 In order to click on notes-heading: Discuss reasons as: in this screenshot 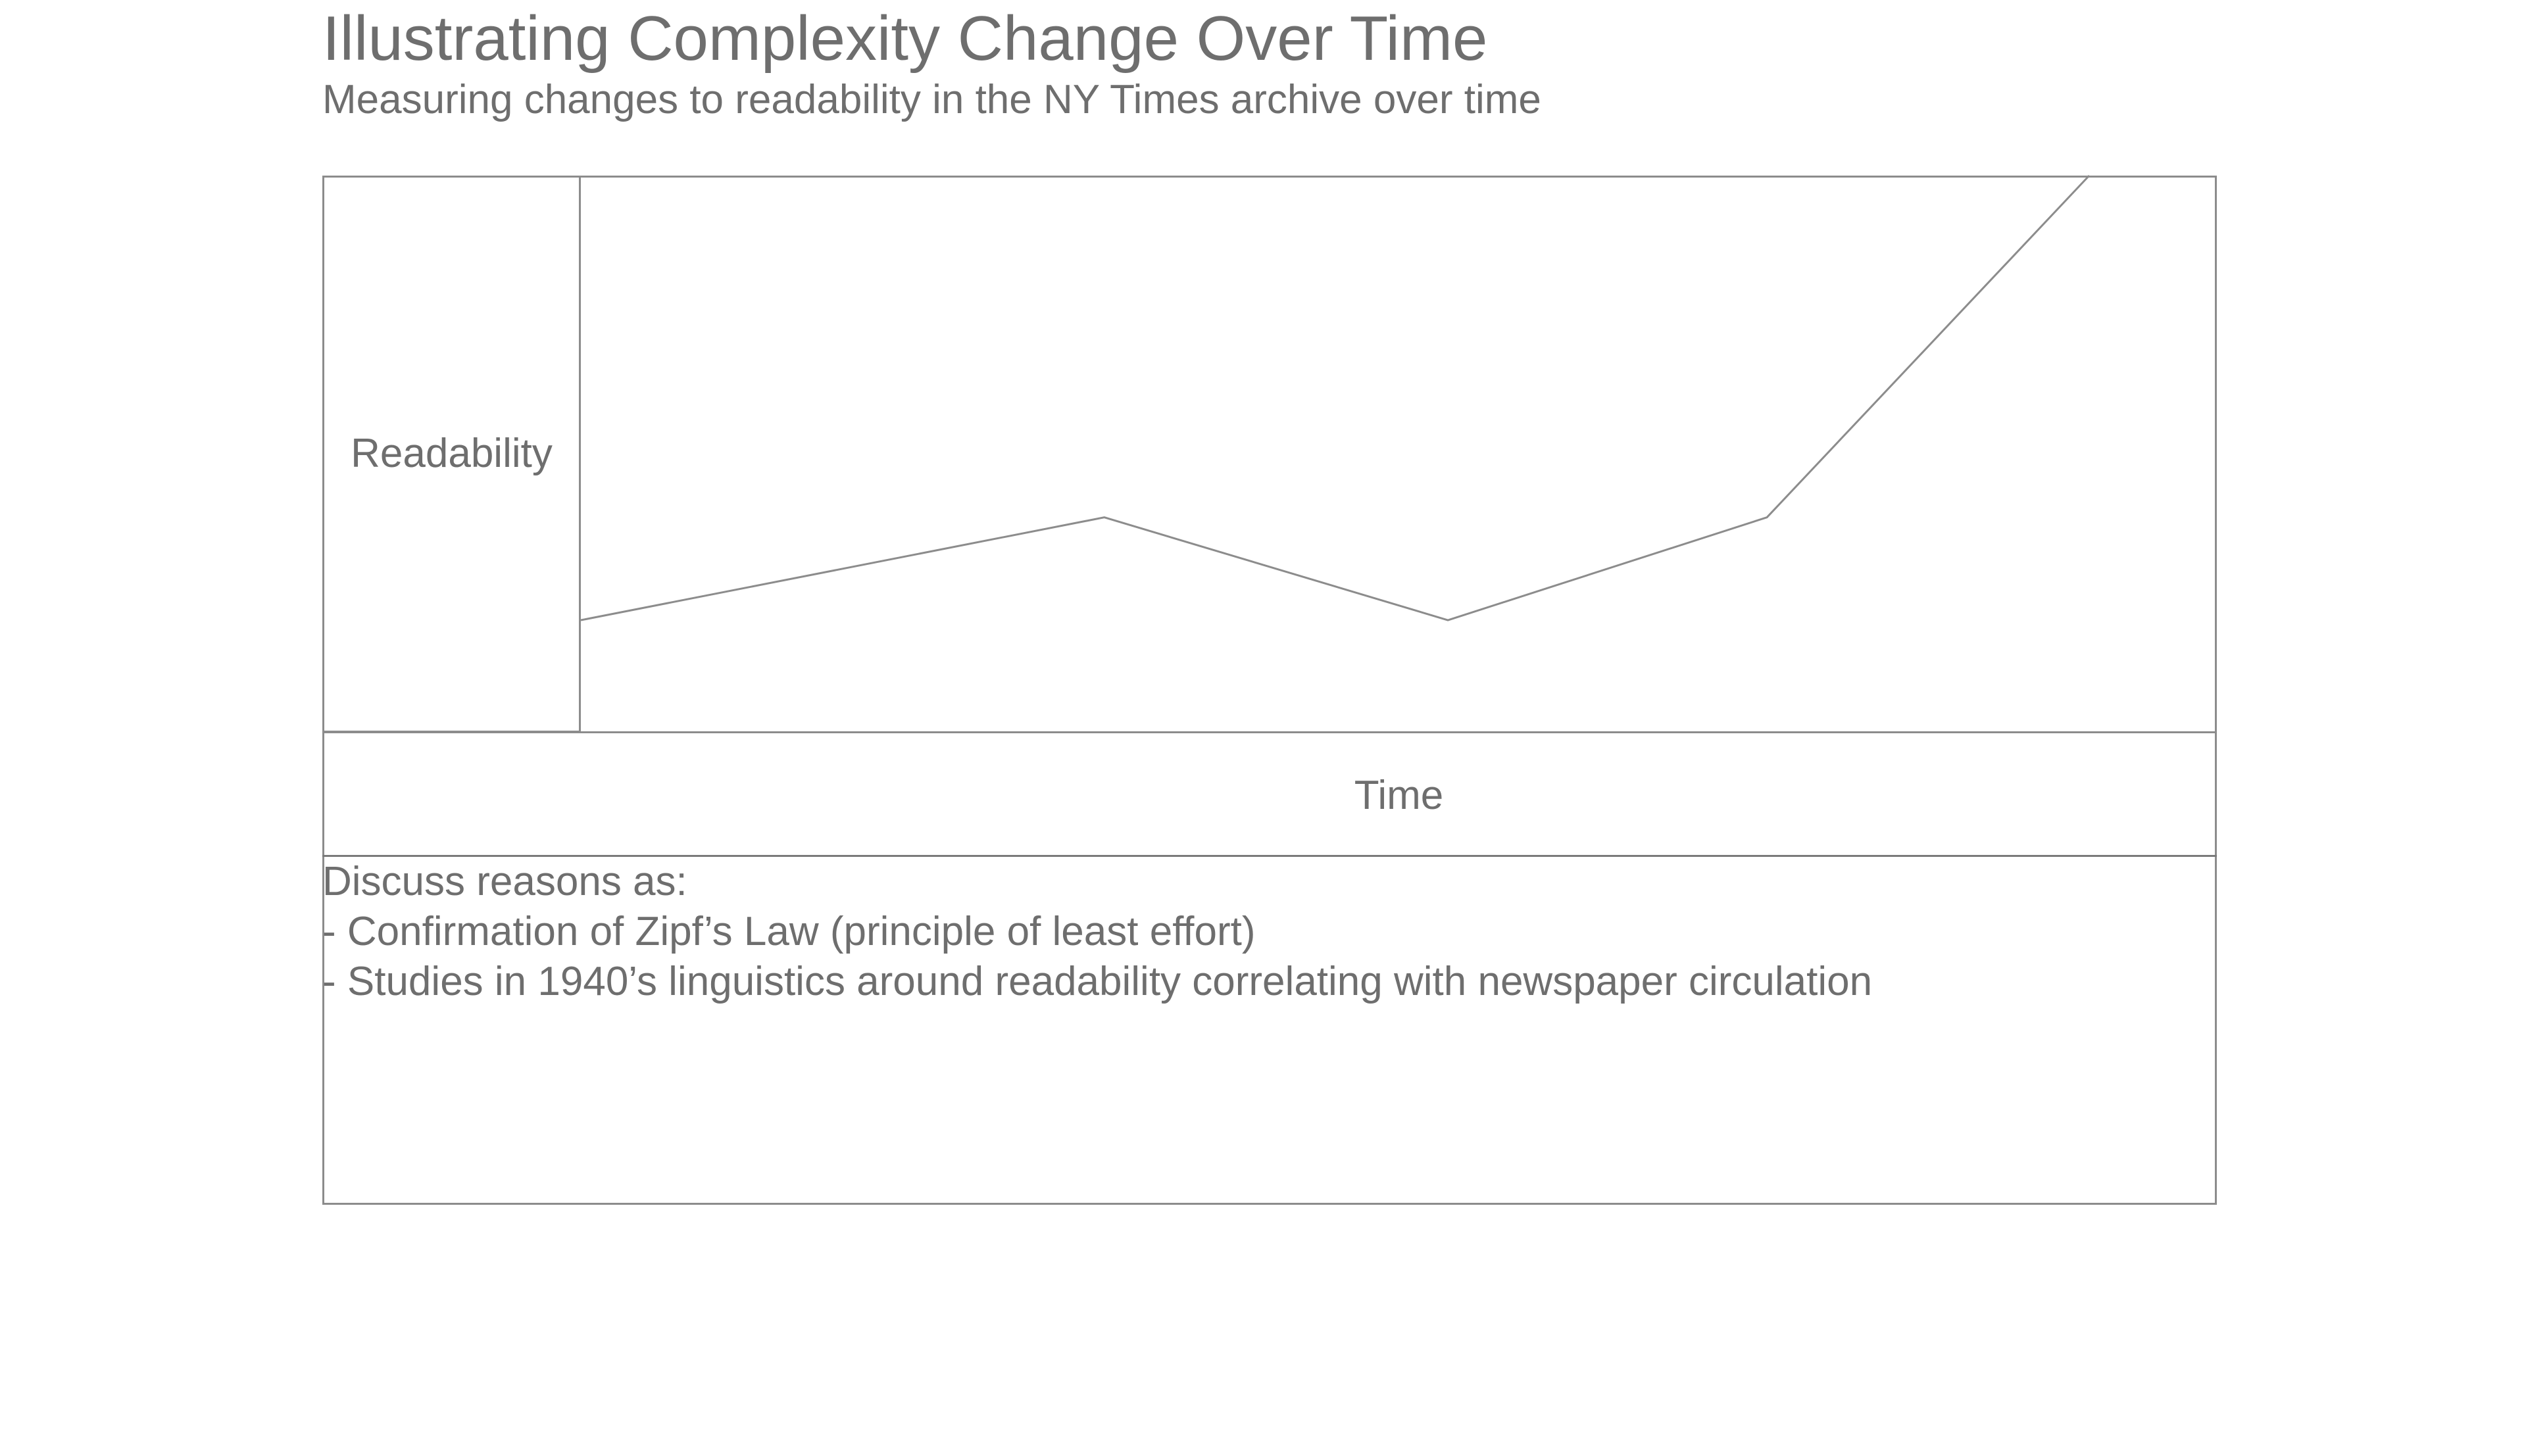, I will do `click(504, 881)`.